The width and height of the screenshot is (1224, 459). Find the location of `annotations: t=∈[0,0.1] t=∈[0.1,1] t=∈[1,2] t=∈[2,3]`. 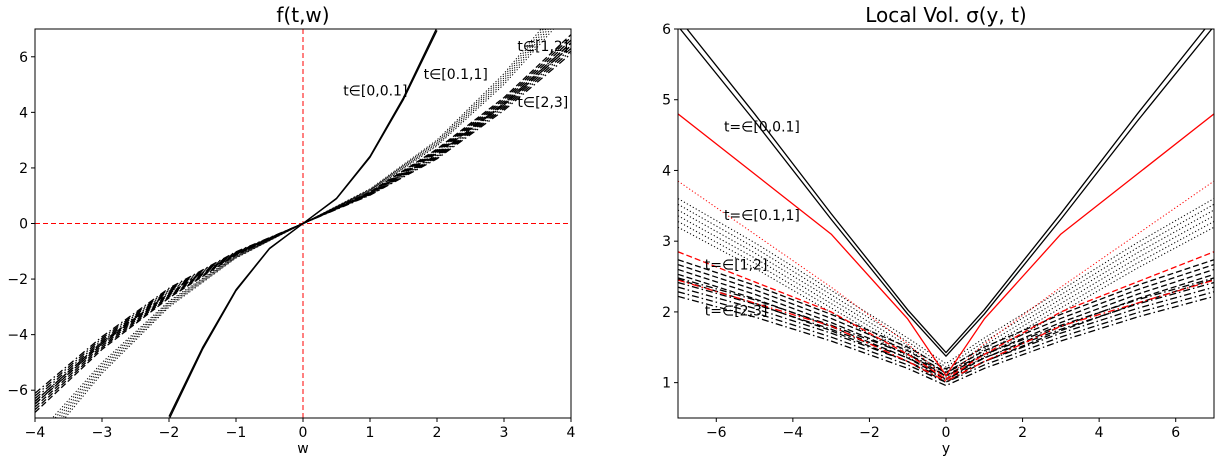

annotations: t=∈[0,0.1] t=∈[0.1,1] t=∈[1,2] t=∈[2,3] is located at coordinates (752, 220).